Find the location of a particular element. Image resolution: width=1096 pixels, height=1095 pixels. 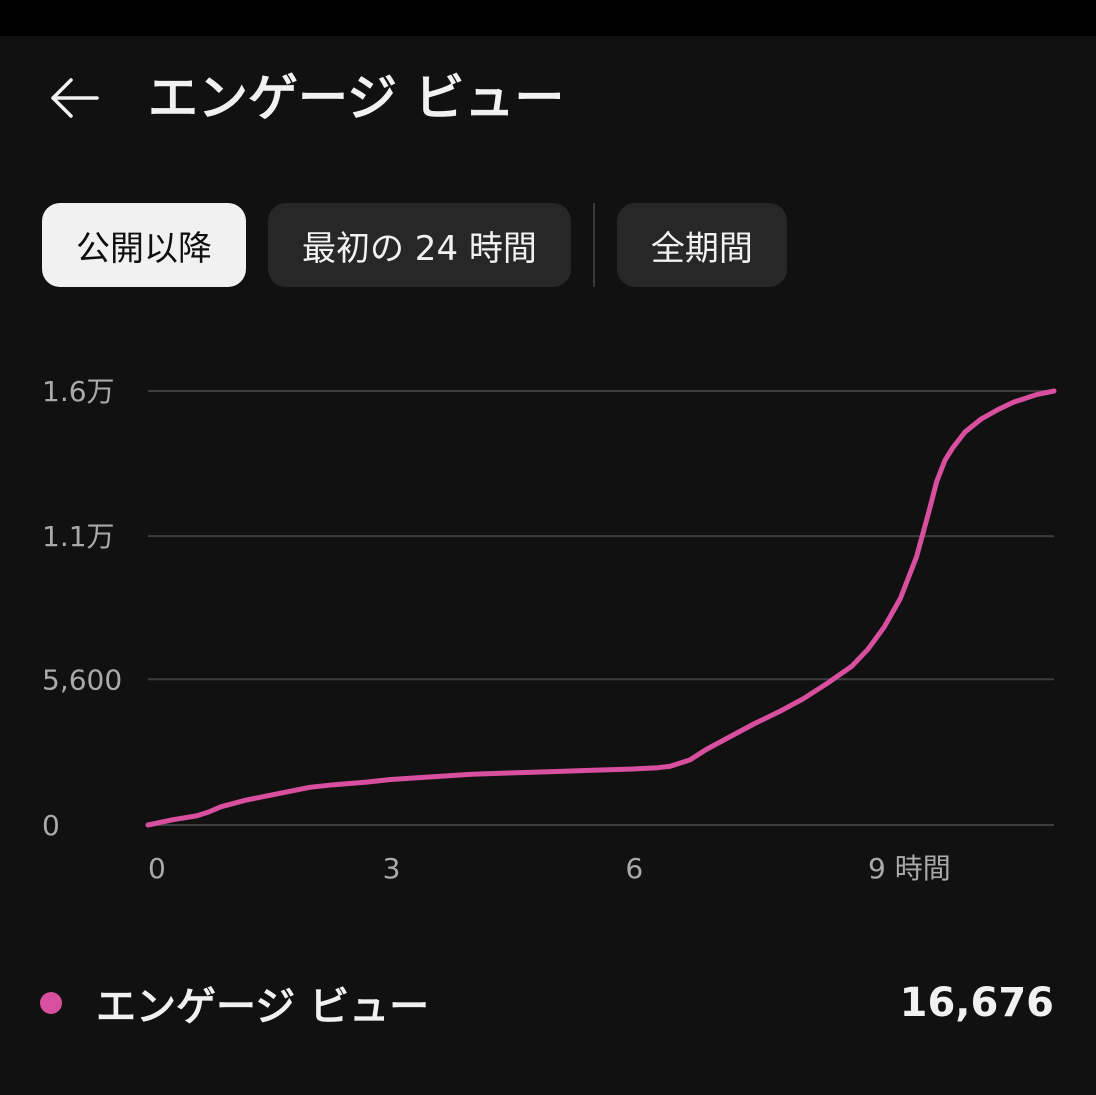

date-range-chips: 公開以降 最初の 24 時間 全期間 is located at coordinates (414, 245).